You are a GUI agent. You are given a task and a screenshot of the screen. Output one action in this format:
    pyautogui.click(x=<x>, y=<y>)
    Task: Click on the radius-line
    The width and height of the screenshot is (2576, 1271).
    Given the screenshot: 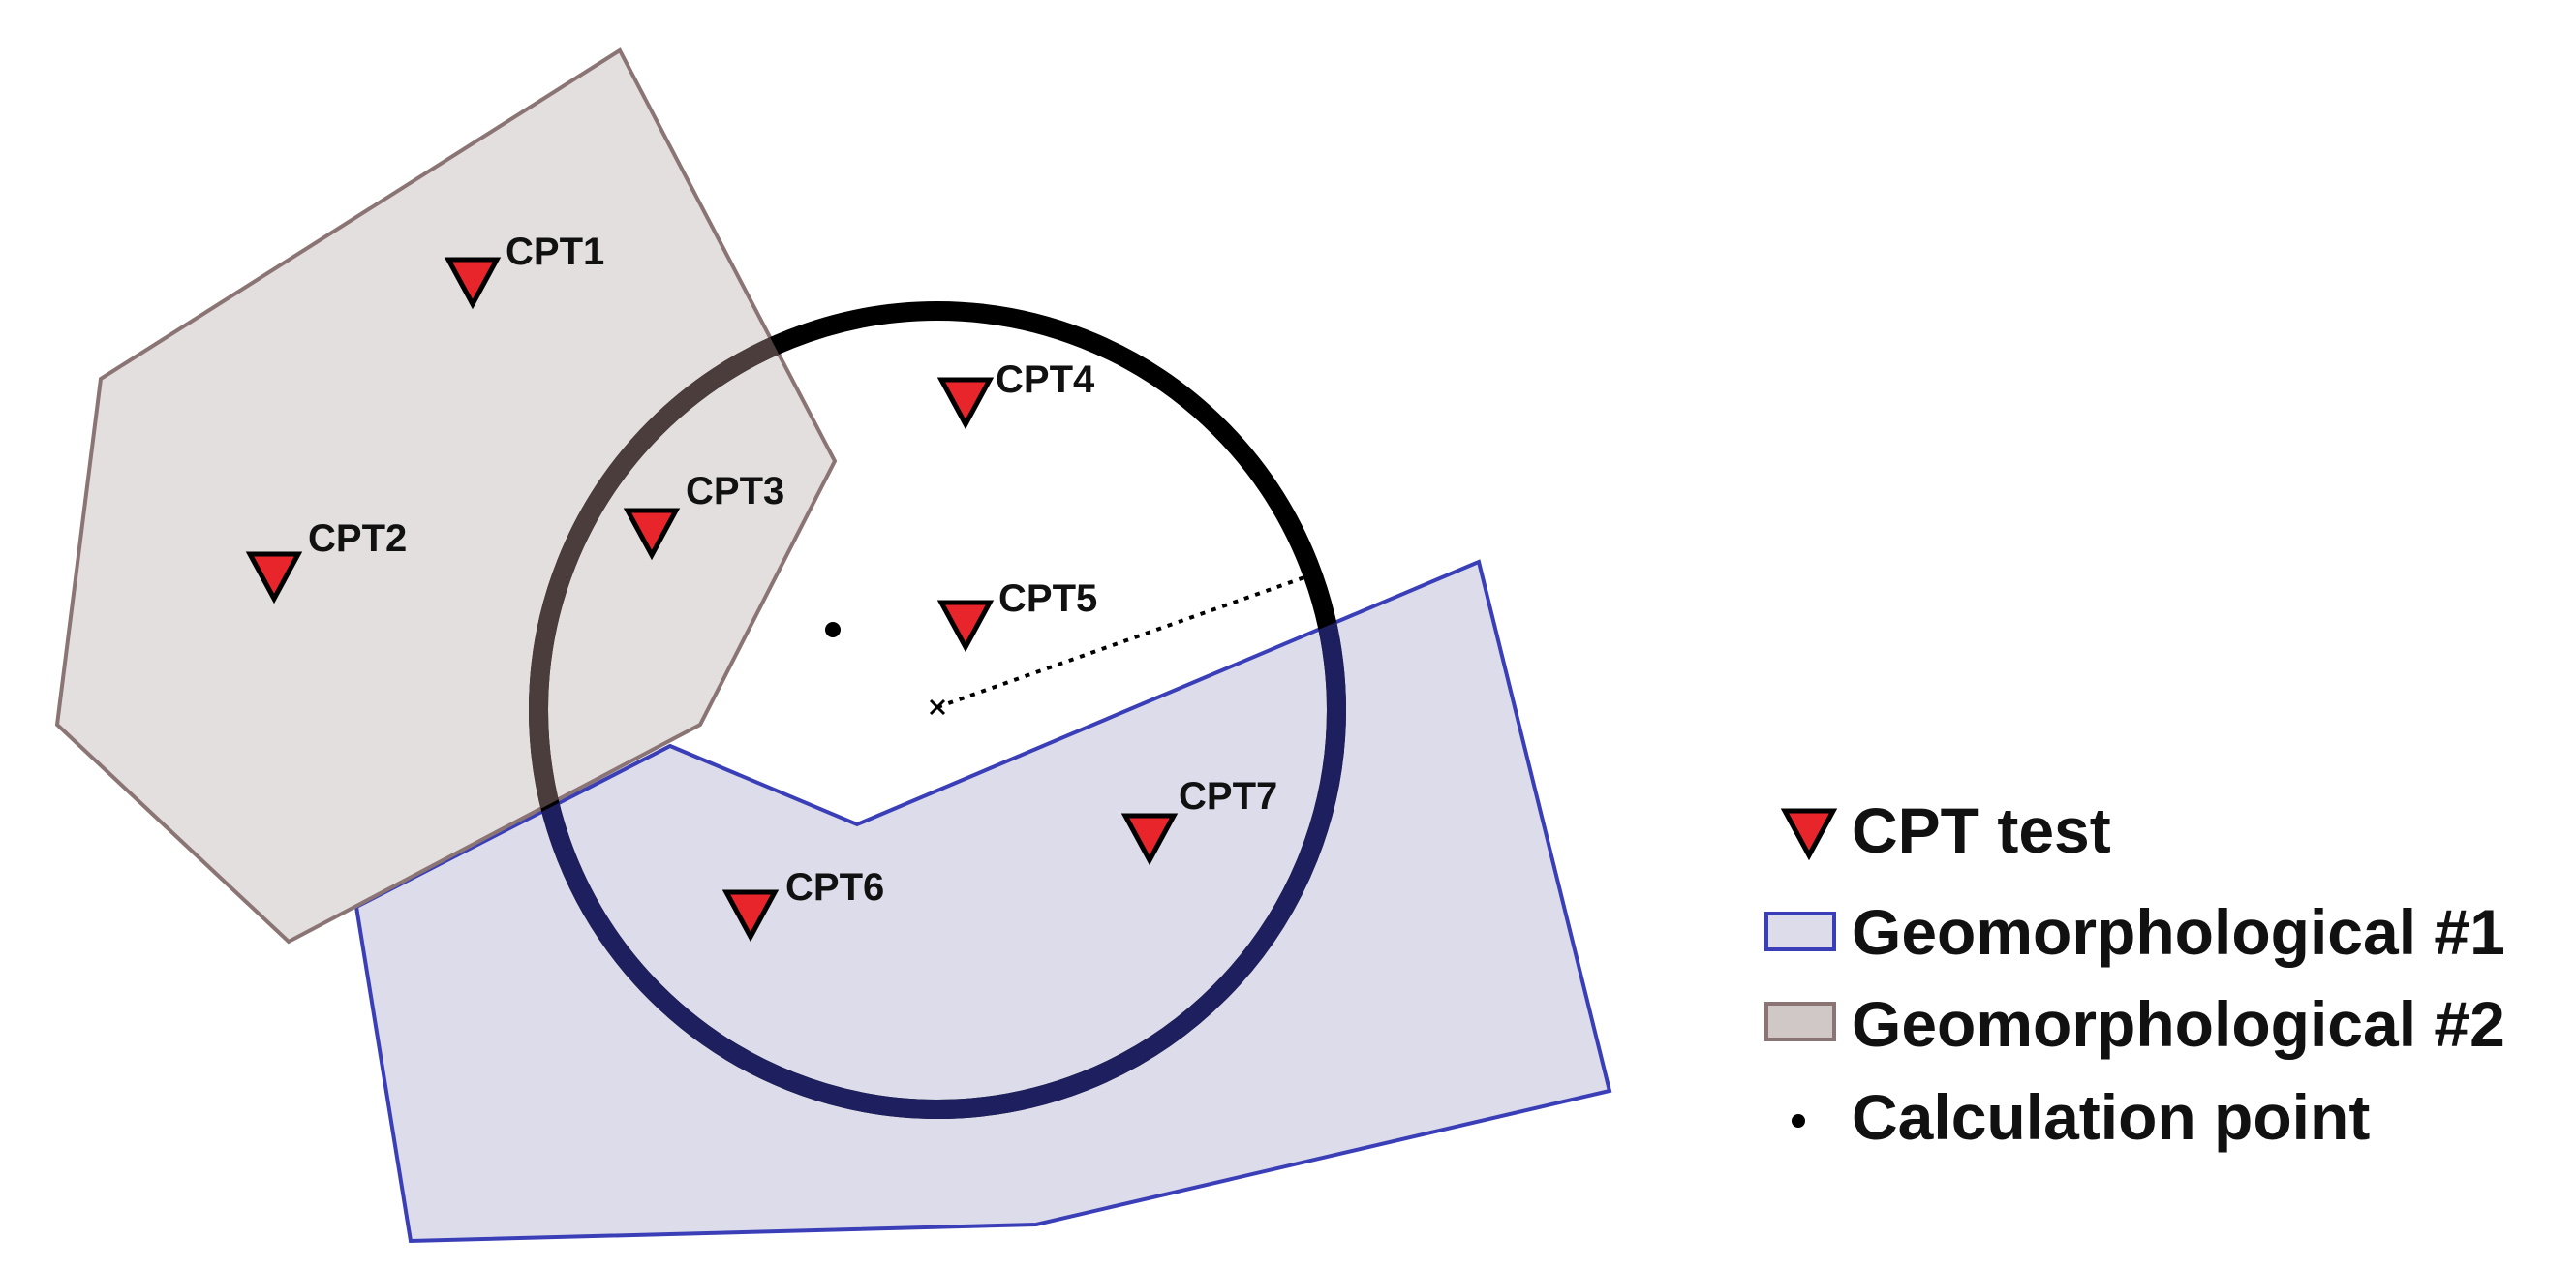 What is the action you would take?
    pyautogui.click(x=1122, y=641)
    